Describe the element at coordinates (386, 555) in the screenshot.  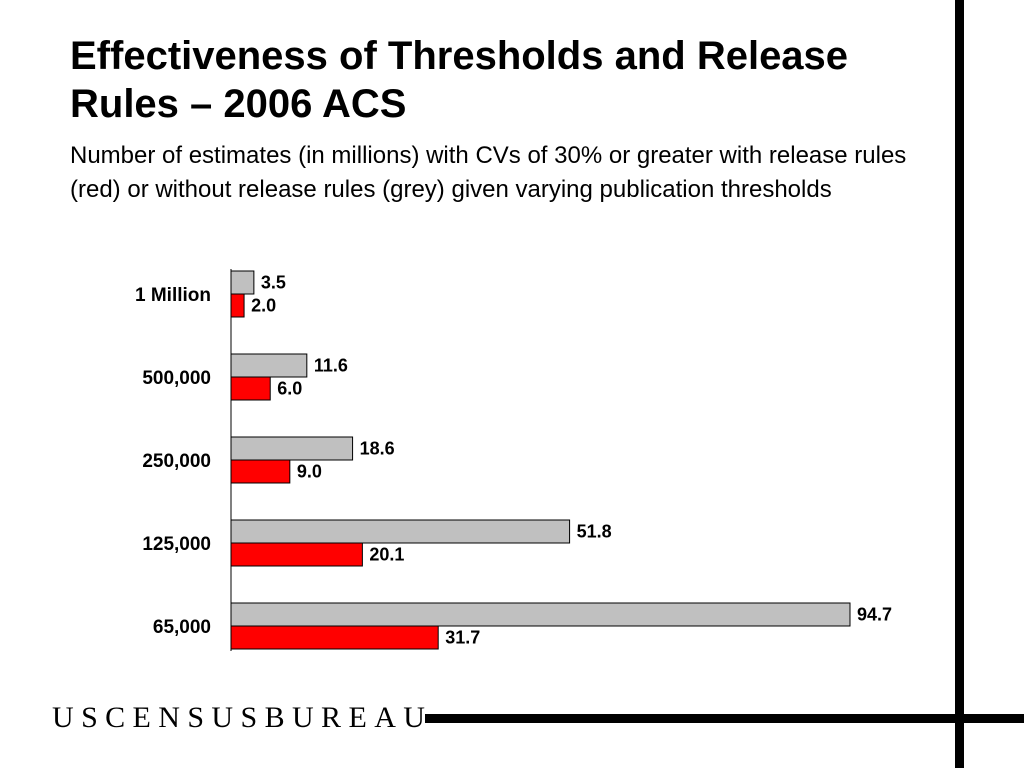
I see `bar-value-label: 20.1` at that location.